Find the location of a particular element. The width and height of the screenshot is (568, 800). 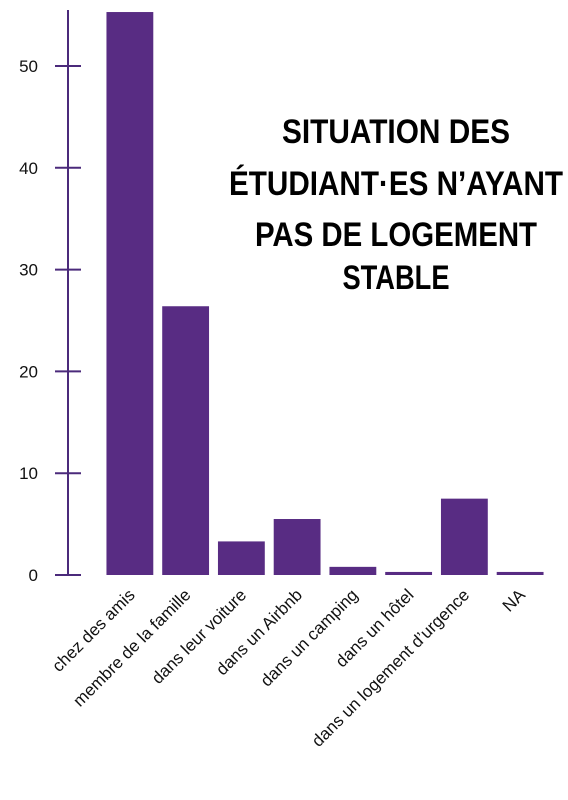

chart-title: PAS DE LOGEMENT is located at coordinates (396, 235).